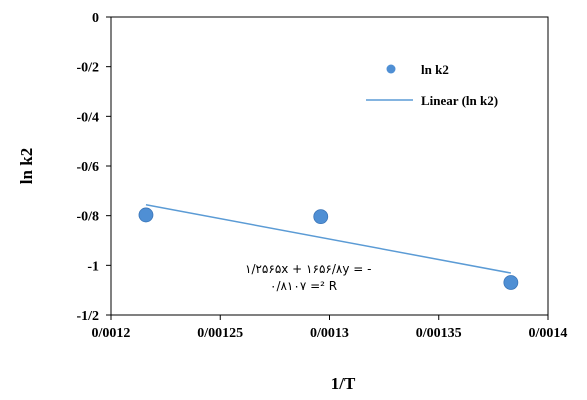 The width and height of the screenshot is (587, 400). Describe the element at coordinates (220, 333) in the screenshot. I see `x-tick-label: 0/00125` at that location.